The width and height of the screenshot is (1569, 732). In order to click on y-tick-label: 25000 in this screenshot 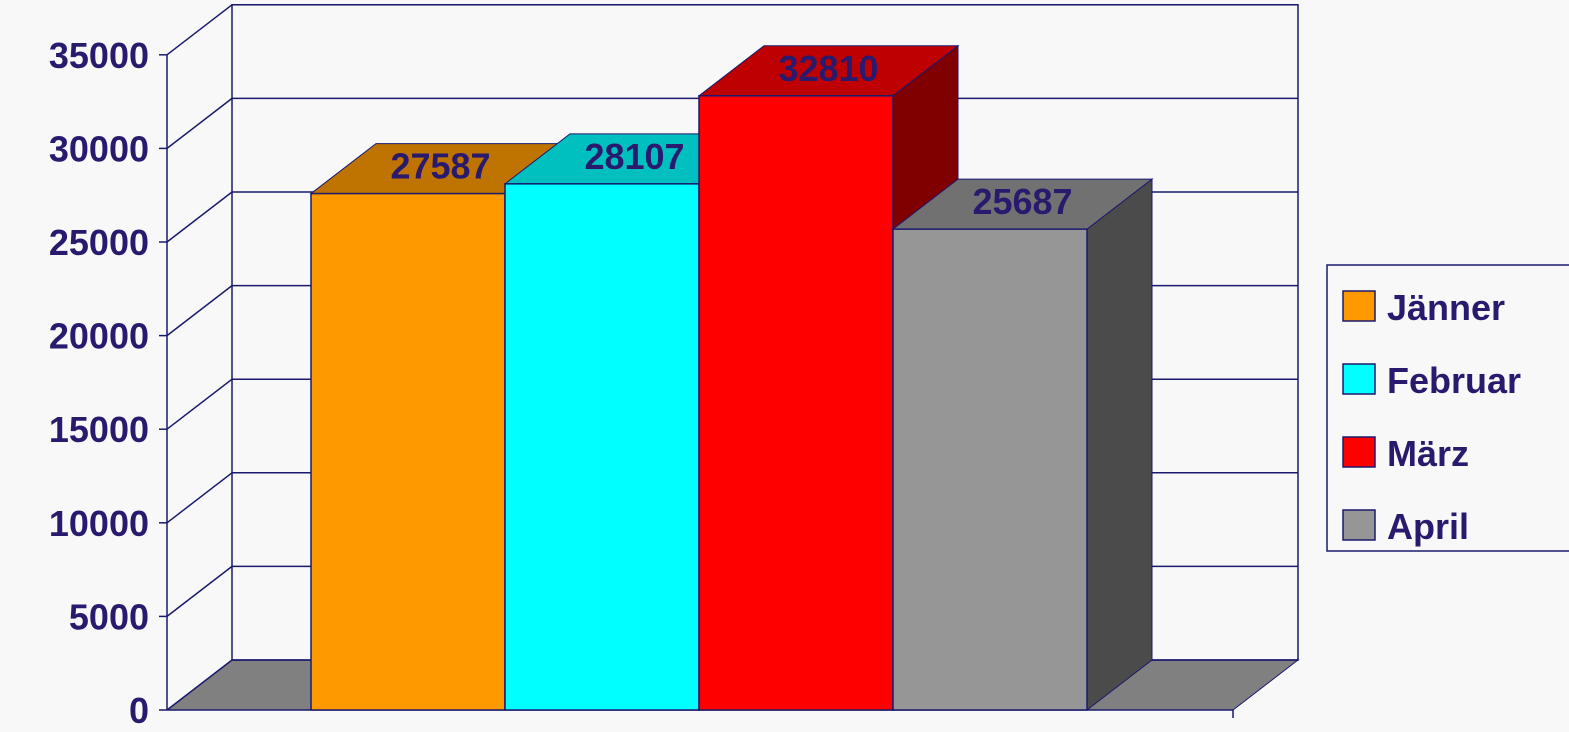, I will do `click(99, 242)`.